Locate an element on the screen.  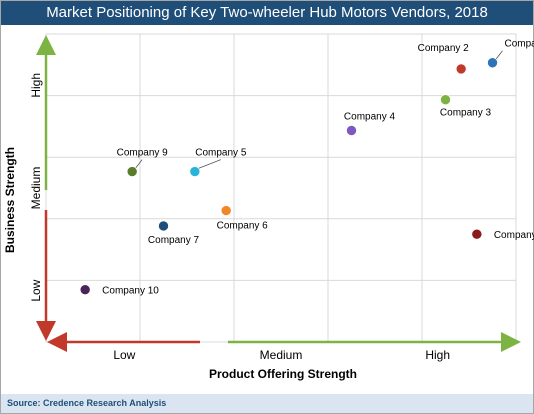
point-label: Company 7 is located at coordinates (174, 240).